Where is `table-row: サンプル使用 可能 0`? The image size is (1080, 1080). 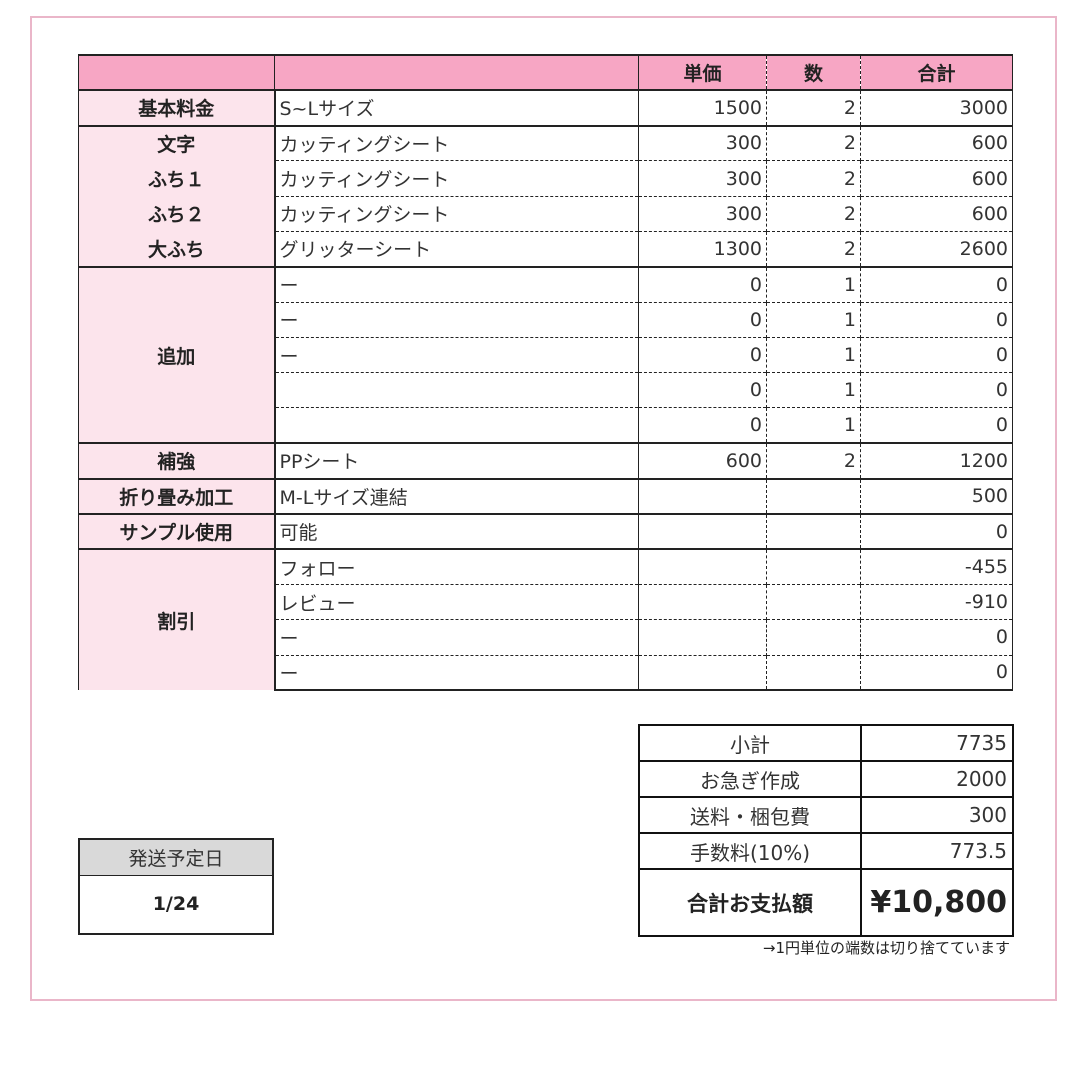 table-row: サンプル使用 可能 0 is located at coordinates (545, 531).